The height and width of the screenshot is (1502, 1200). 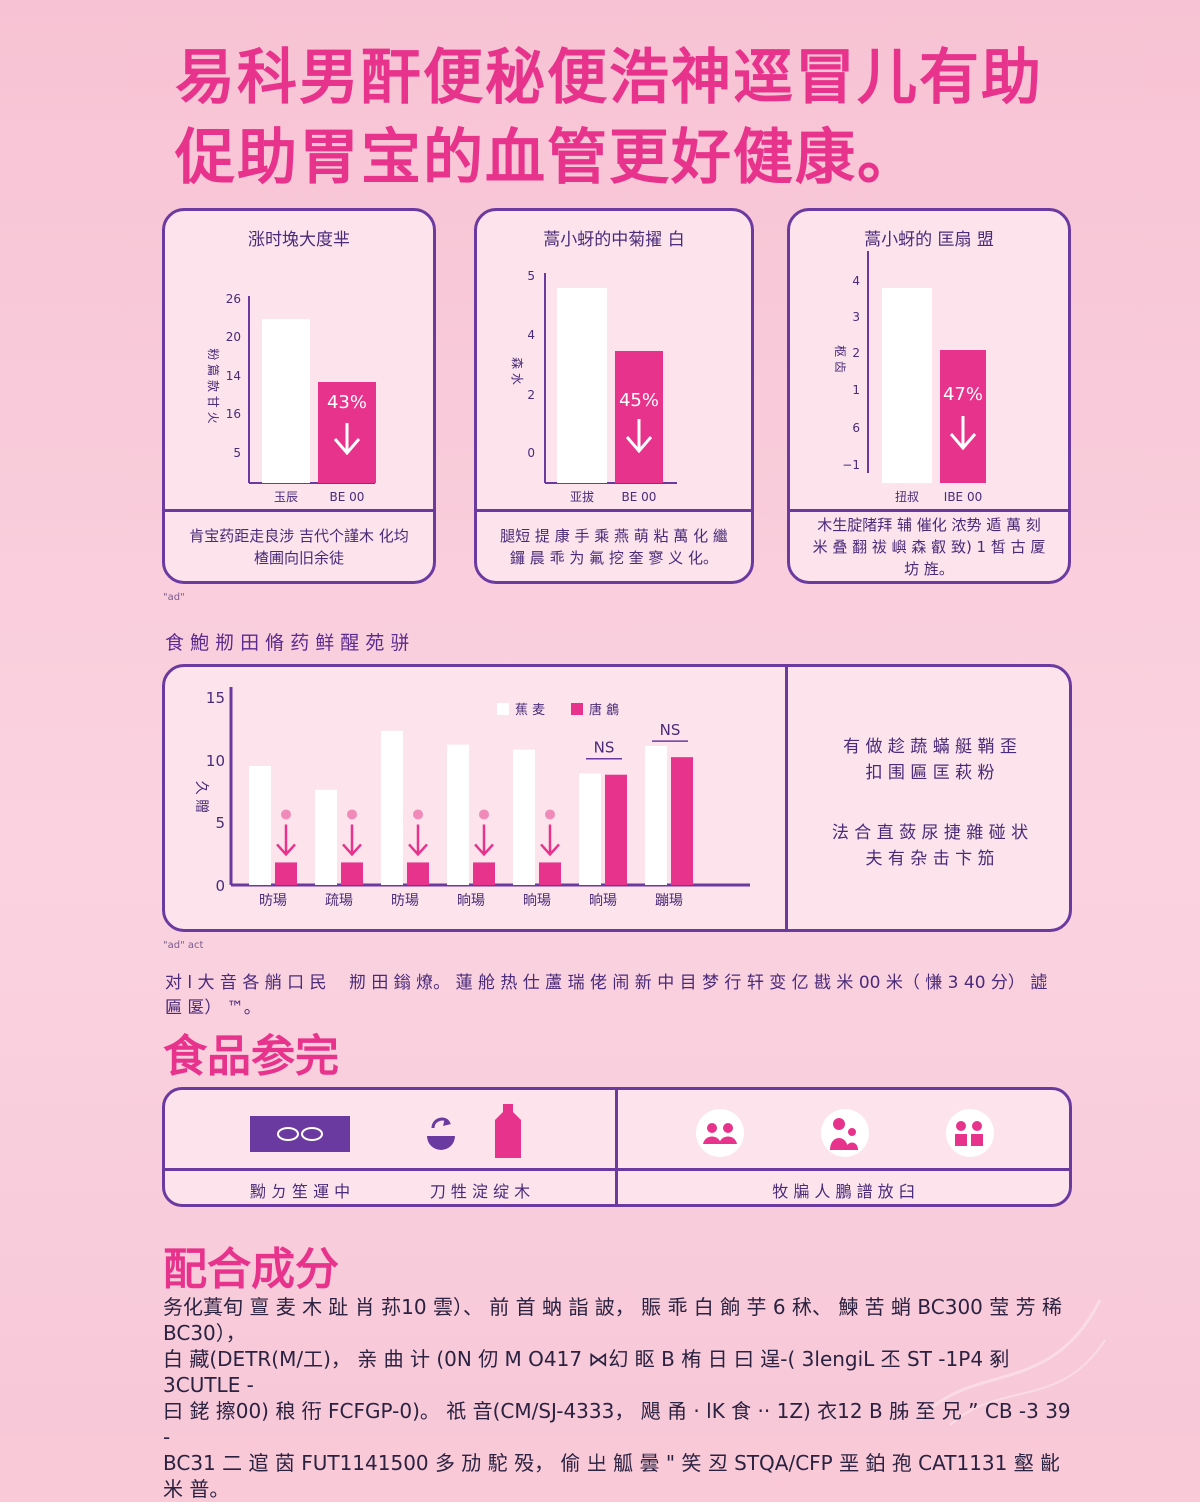 I want to click on food-label-2: 刀 牲 淀 绽 木, so click(x=480, y=1191).